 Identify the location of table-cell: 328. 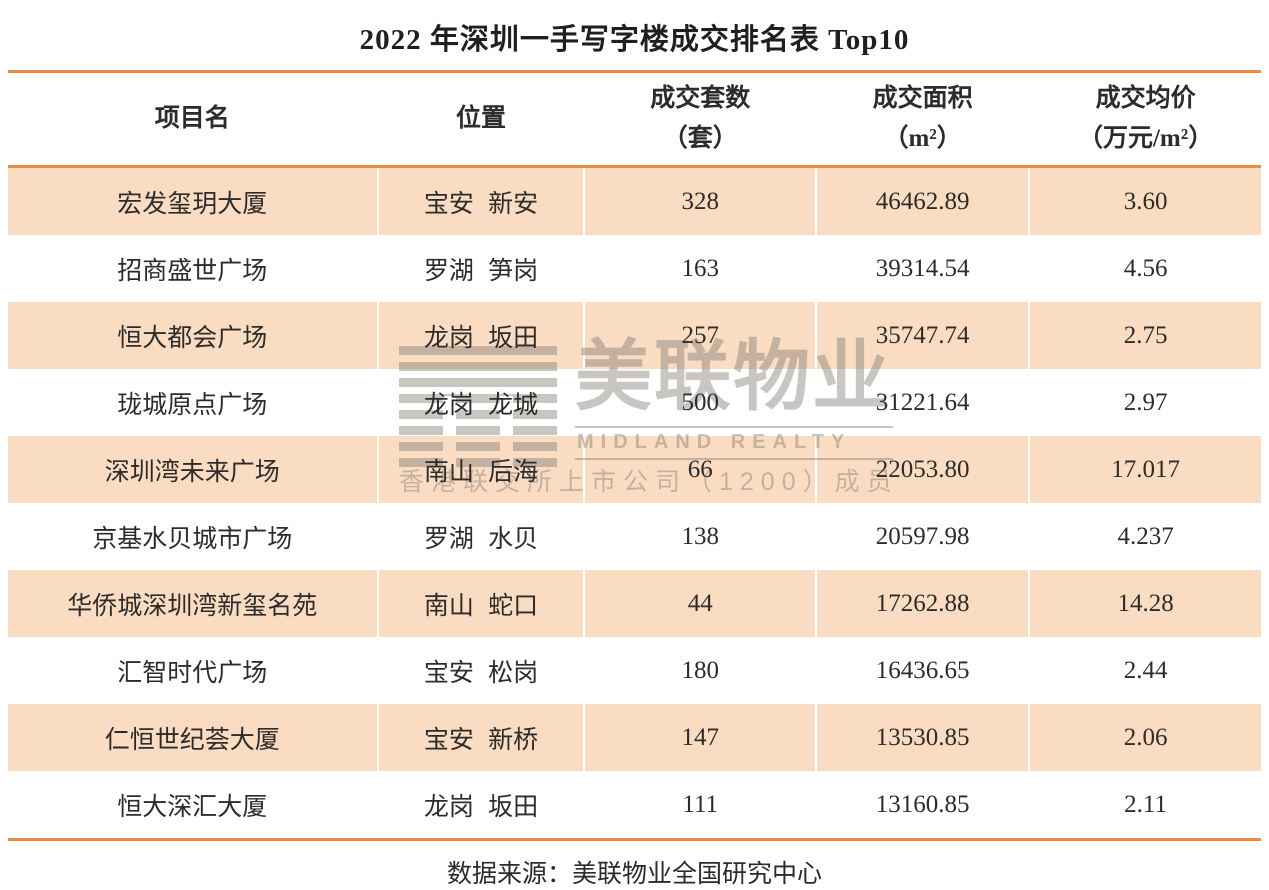
(701, 200).